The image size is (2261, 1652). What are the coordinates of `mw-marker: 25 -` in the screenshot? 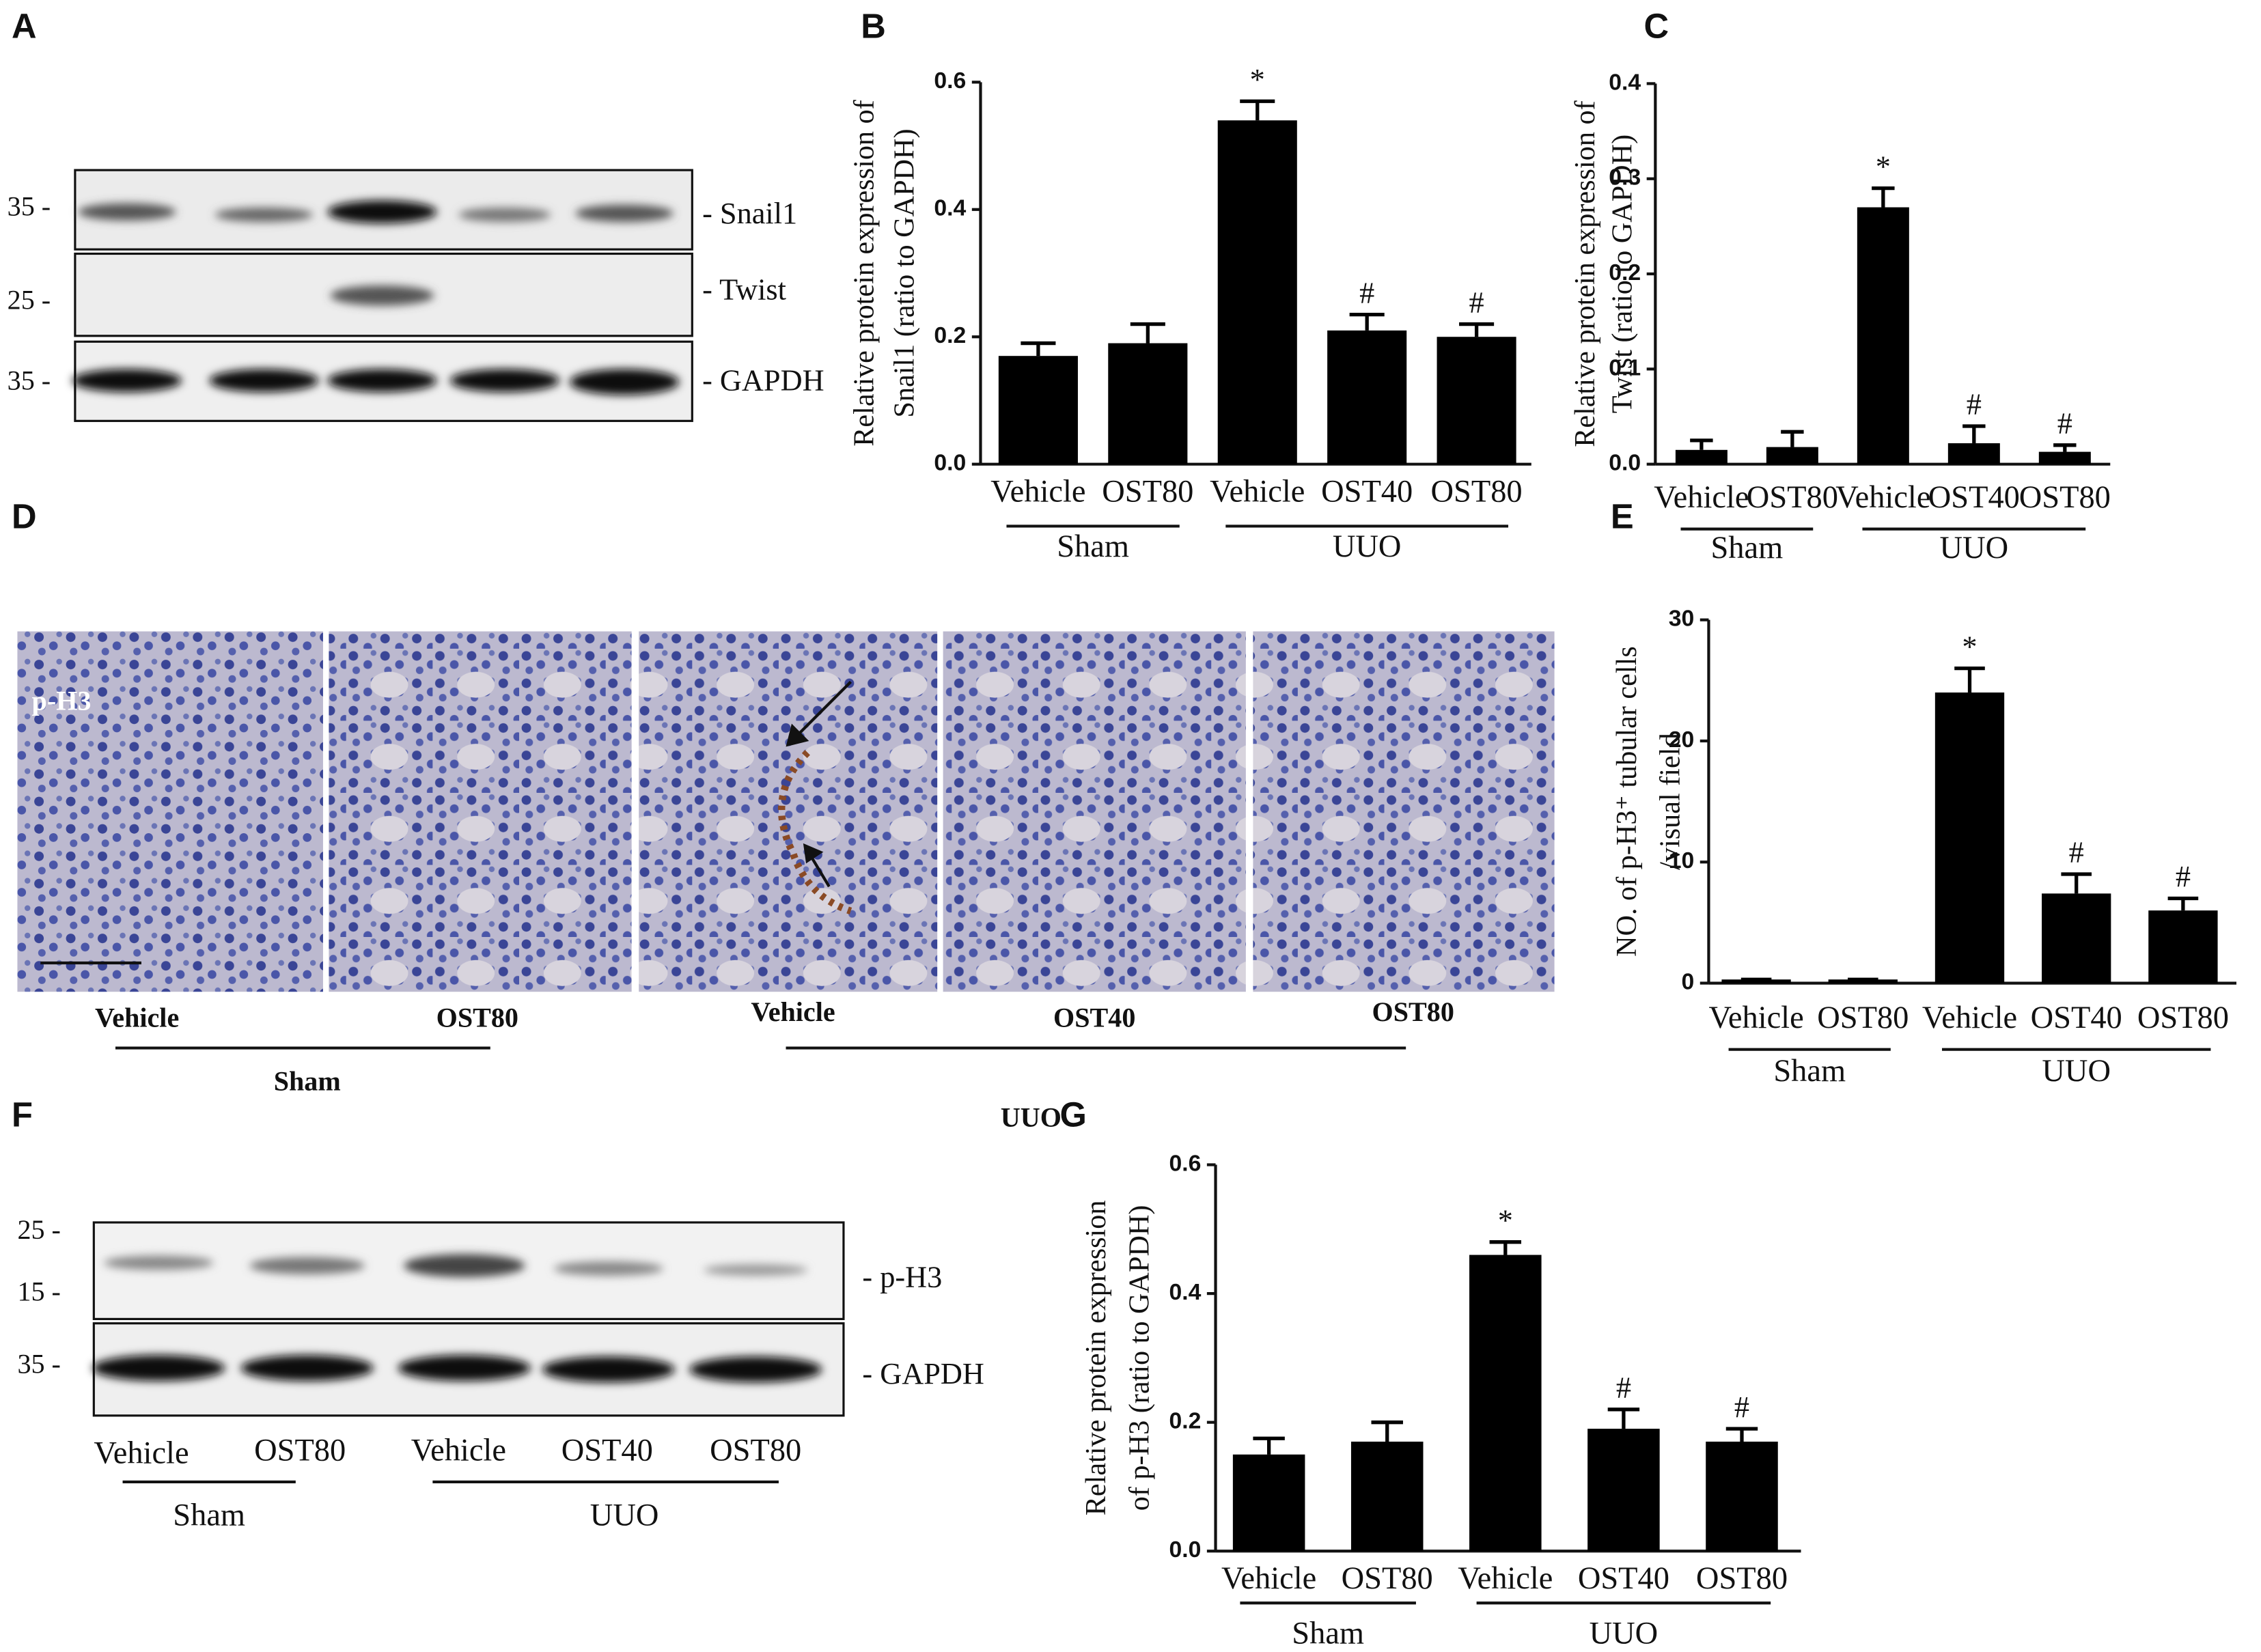 It's located at (38, 1229).